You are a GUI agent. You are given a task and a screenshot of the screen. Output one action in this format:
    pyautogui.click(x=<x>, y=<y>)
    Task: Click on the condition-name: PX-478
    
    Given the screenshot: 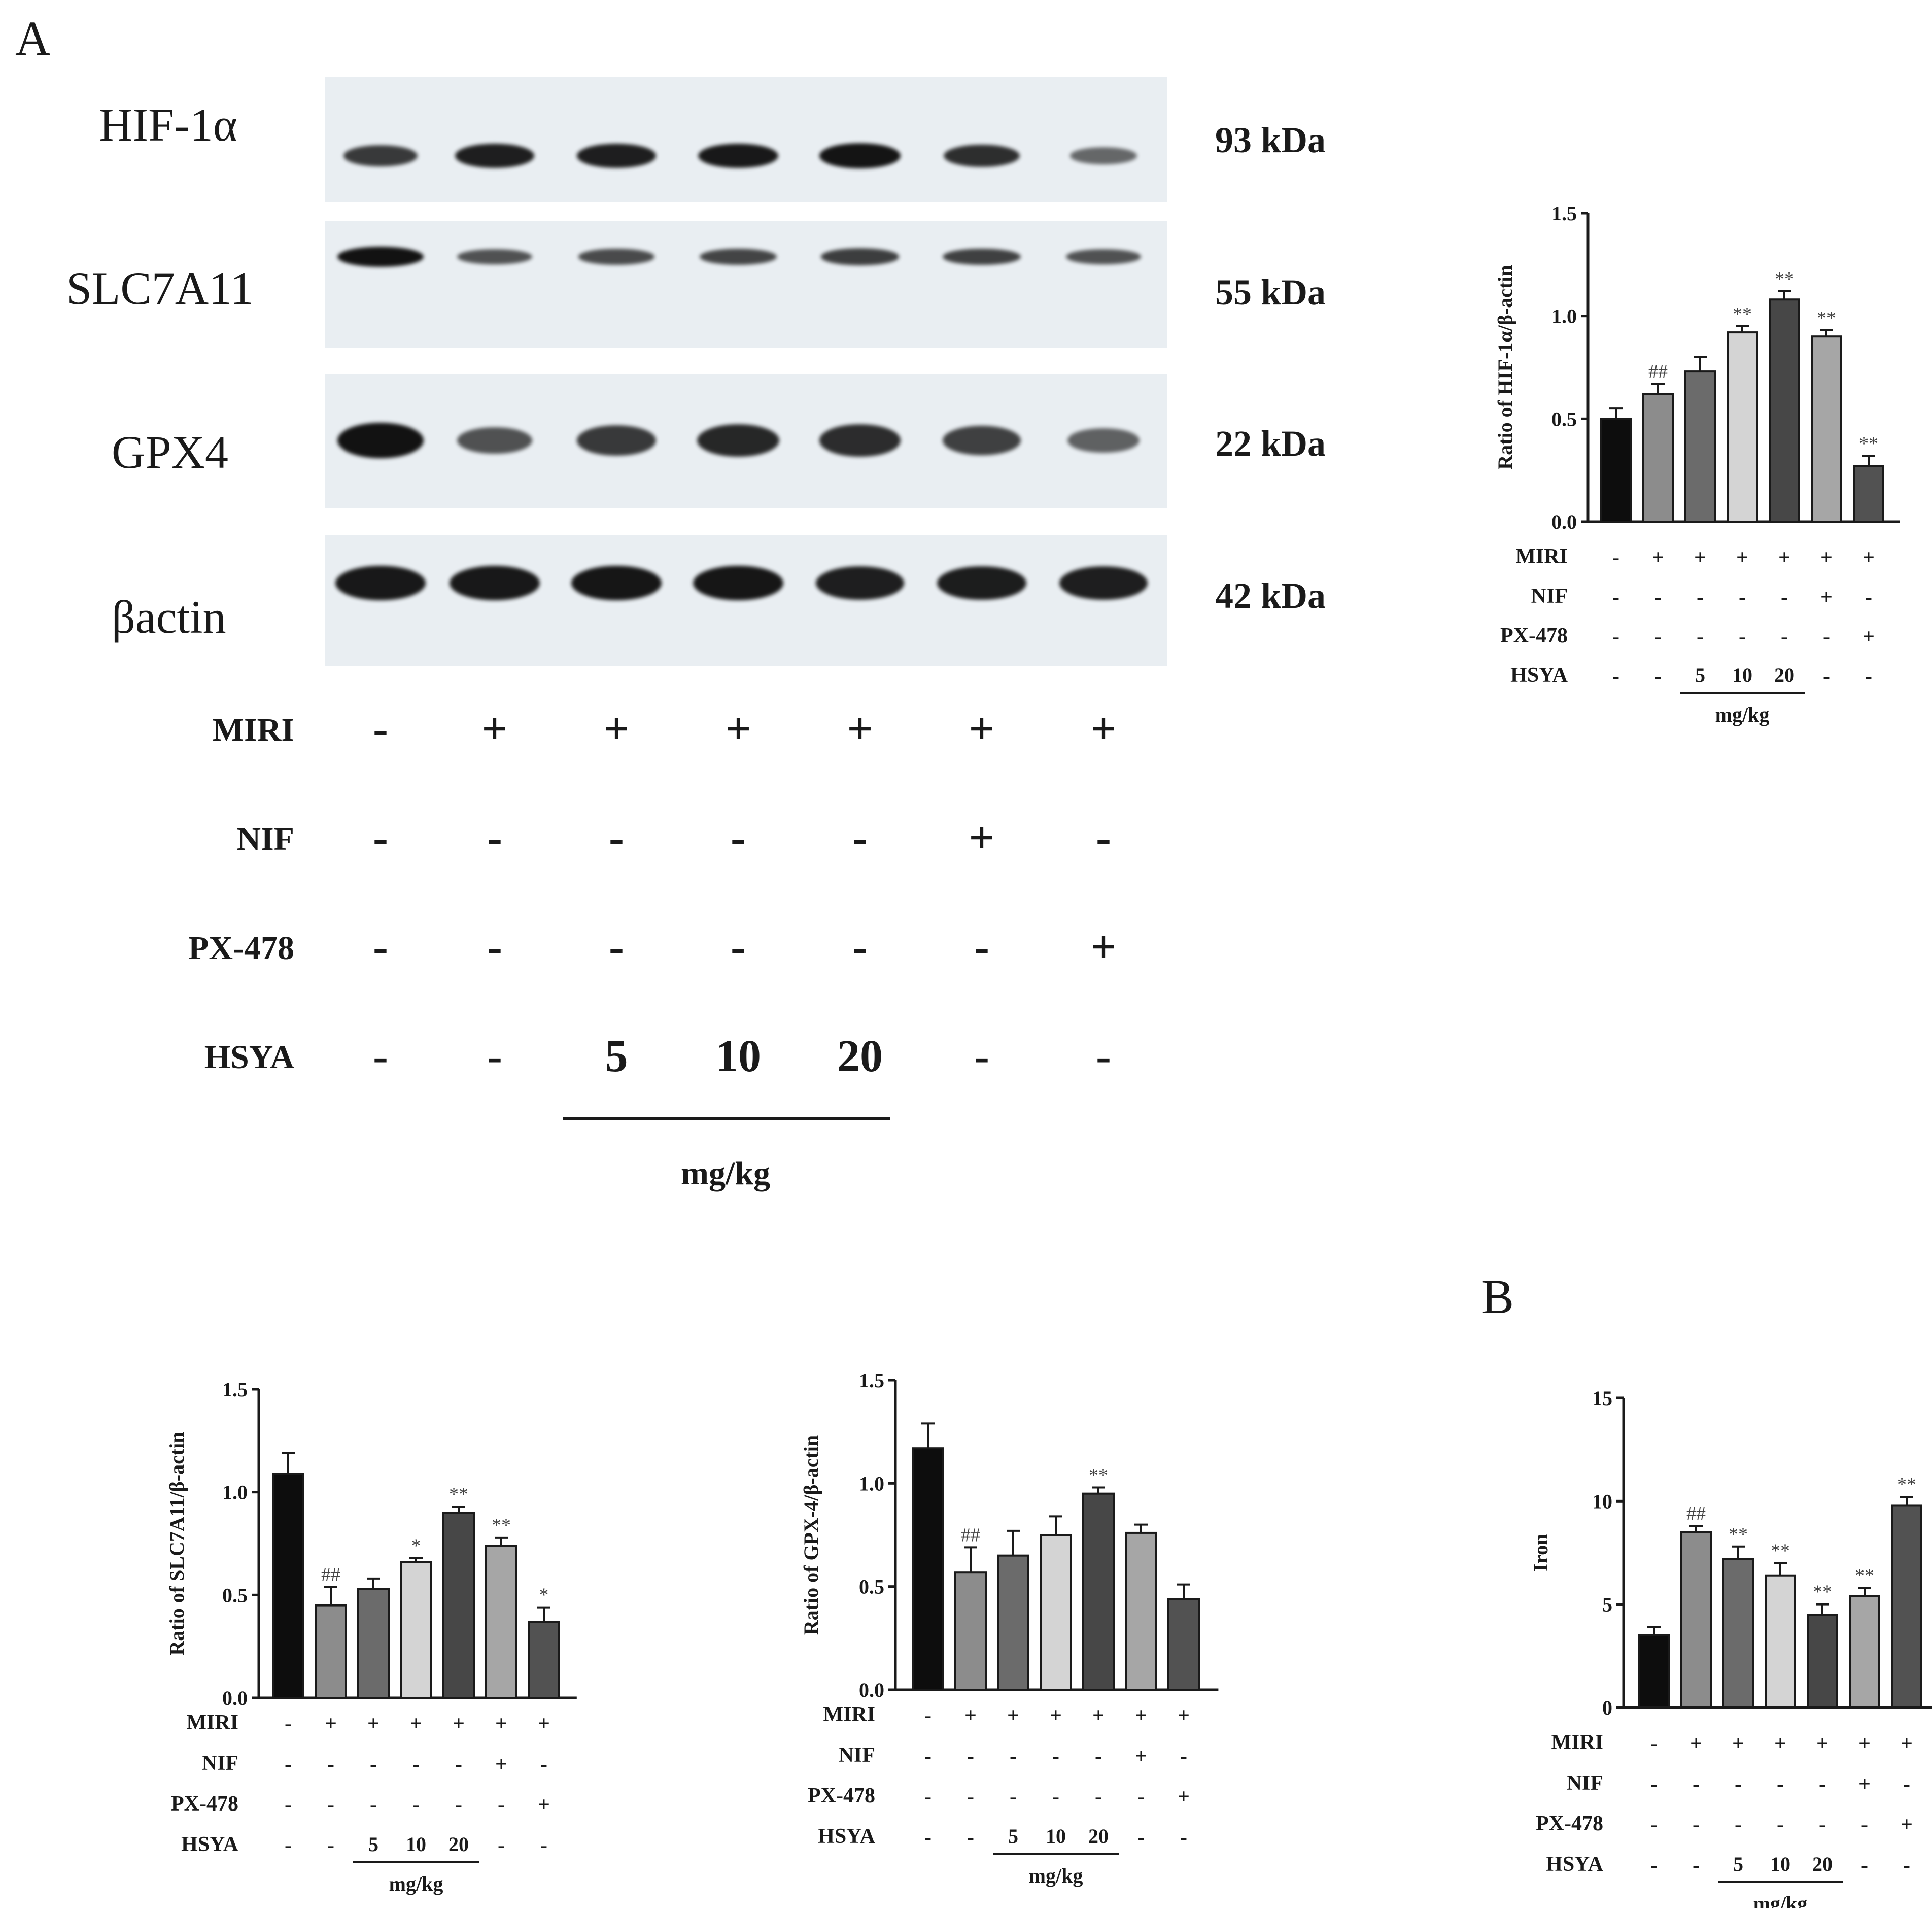 What is the action you would take?
    pyautogui.click(x=841, y=1796)
    